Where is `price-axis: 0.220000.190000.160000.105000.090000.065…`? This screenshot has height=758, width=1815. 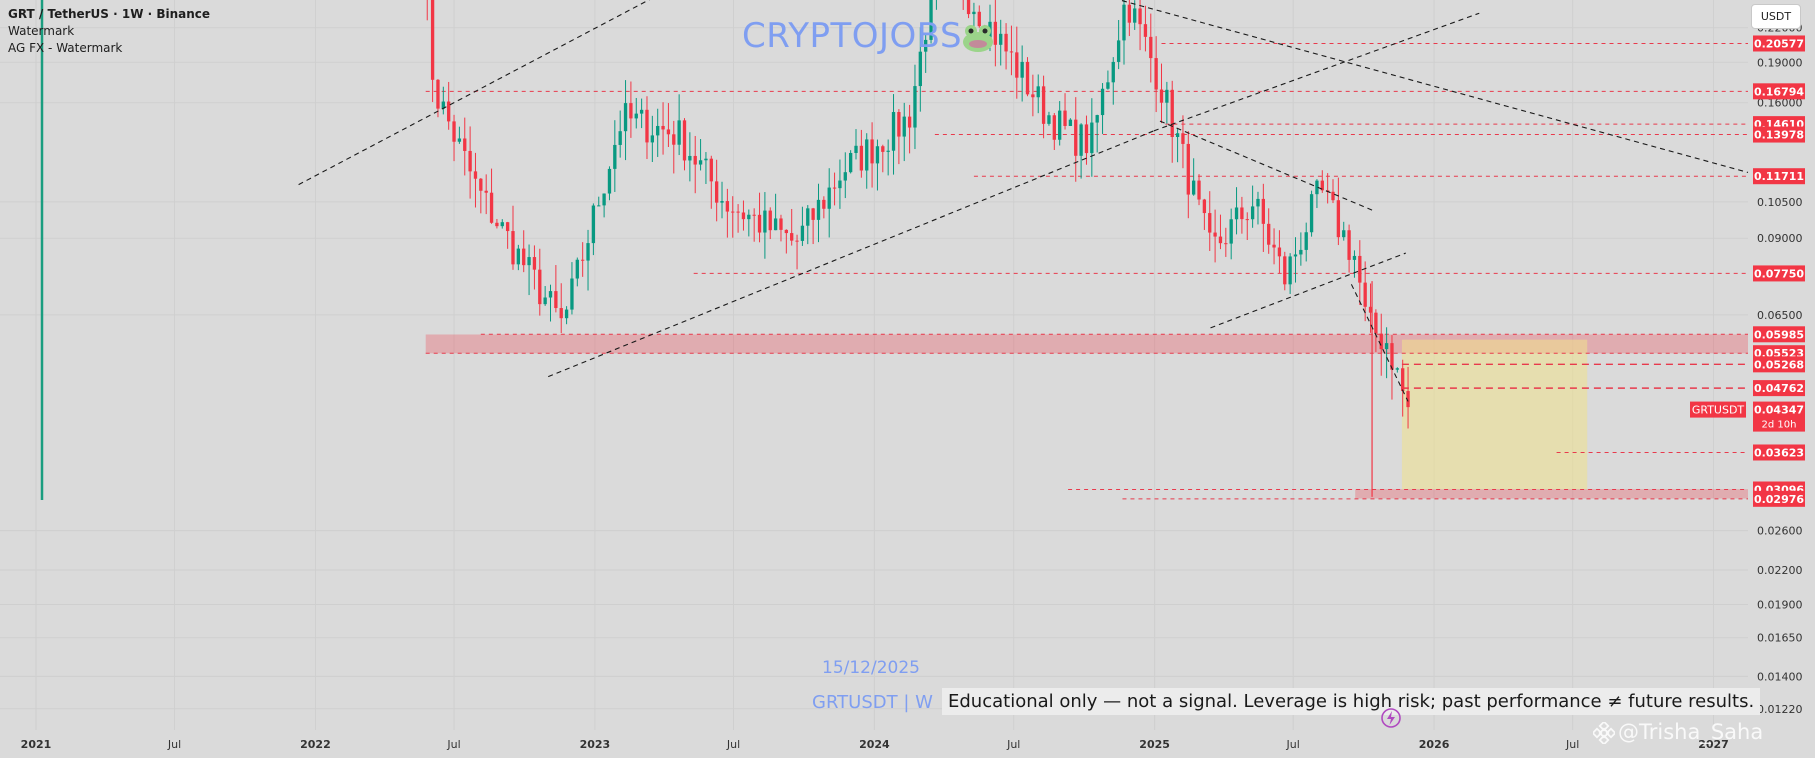 price-axis: 0.220000.190000.160000.105000.090000.065… is located at coordinates (1747, 369).